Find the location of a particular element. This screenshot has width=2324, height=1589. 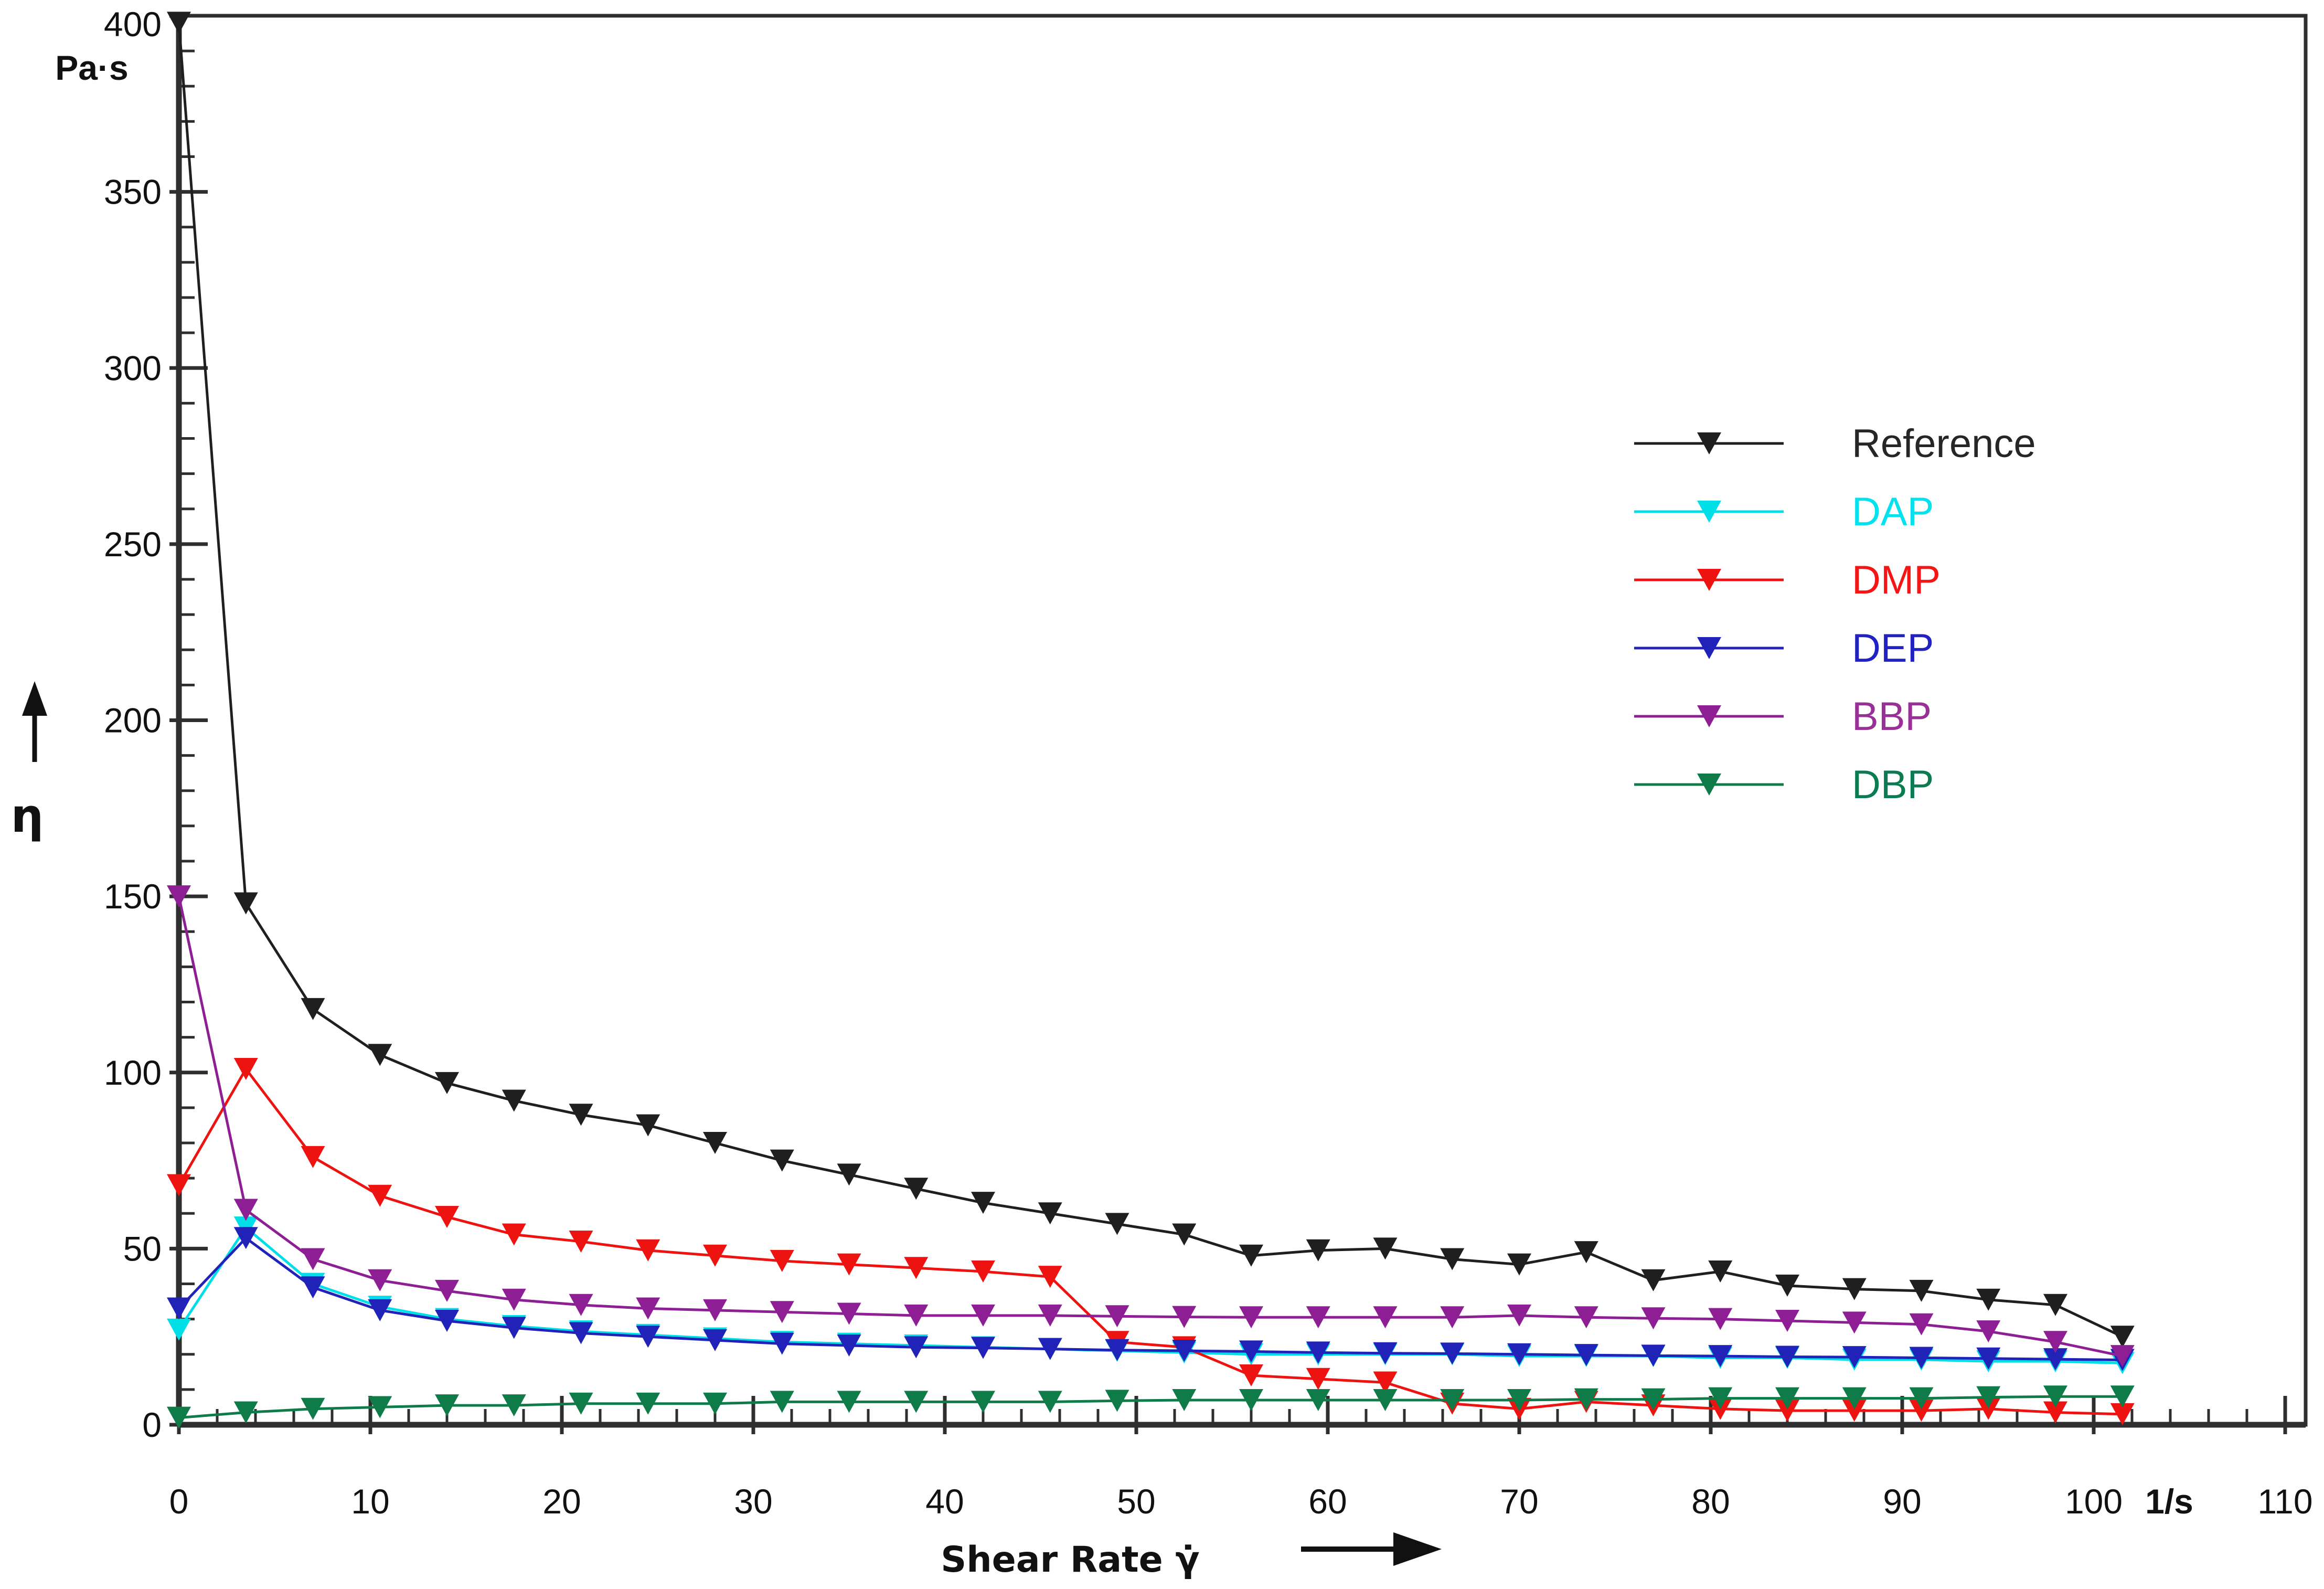

legend-item-bbp: BBP is located at coordinates (1783, 716).